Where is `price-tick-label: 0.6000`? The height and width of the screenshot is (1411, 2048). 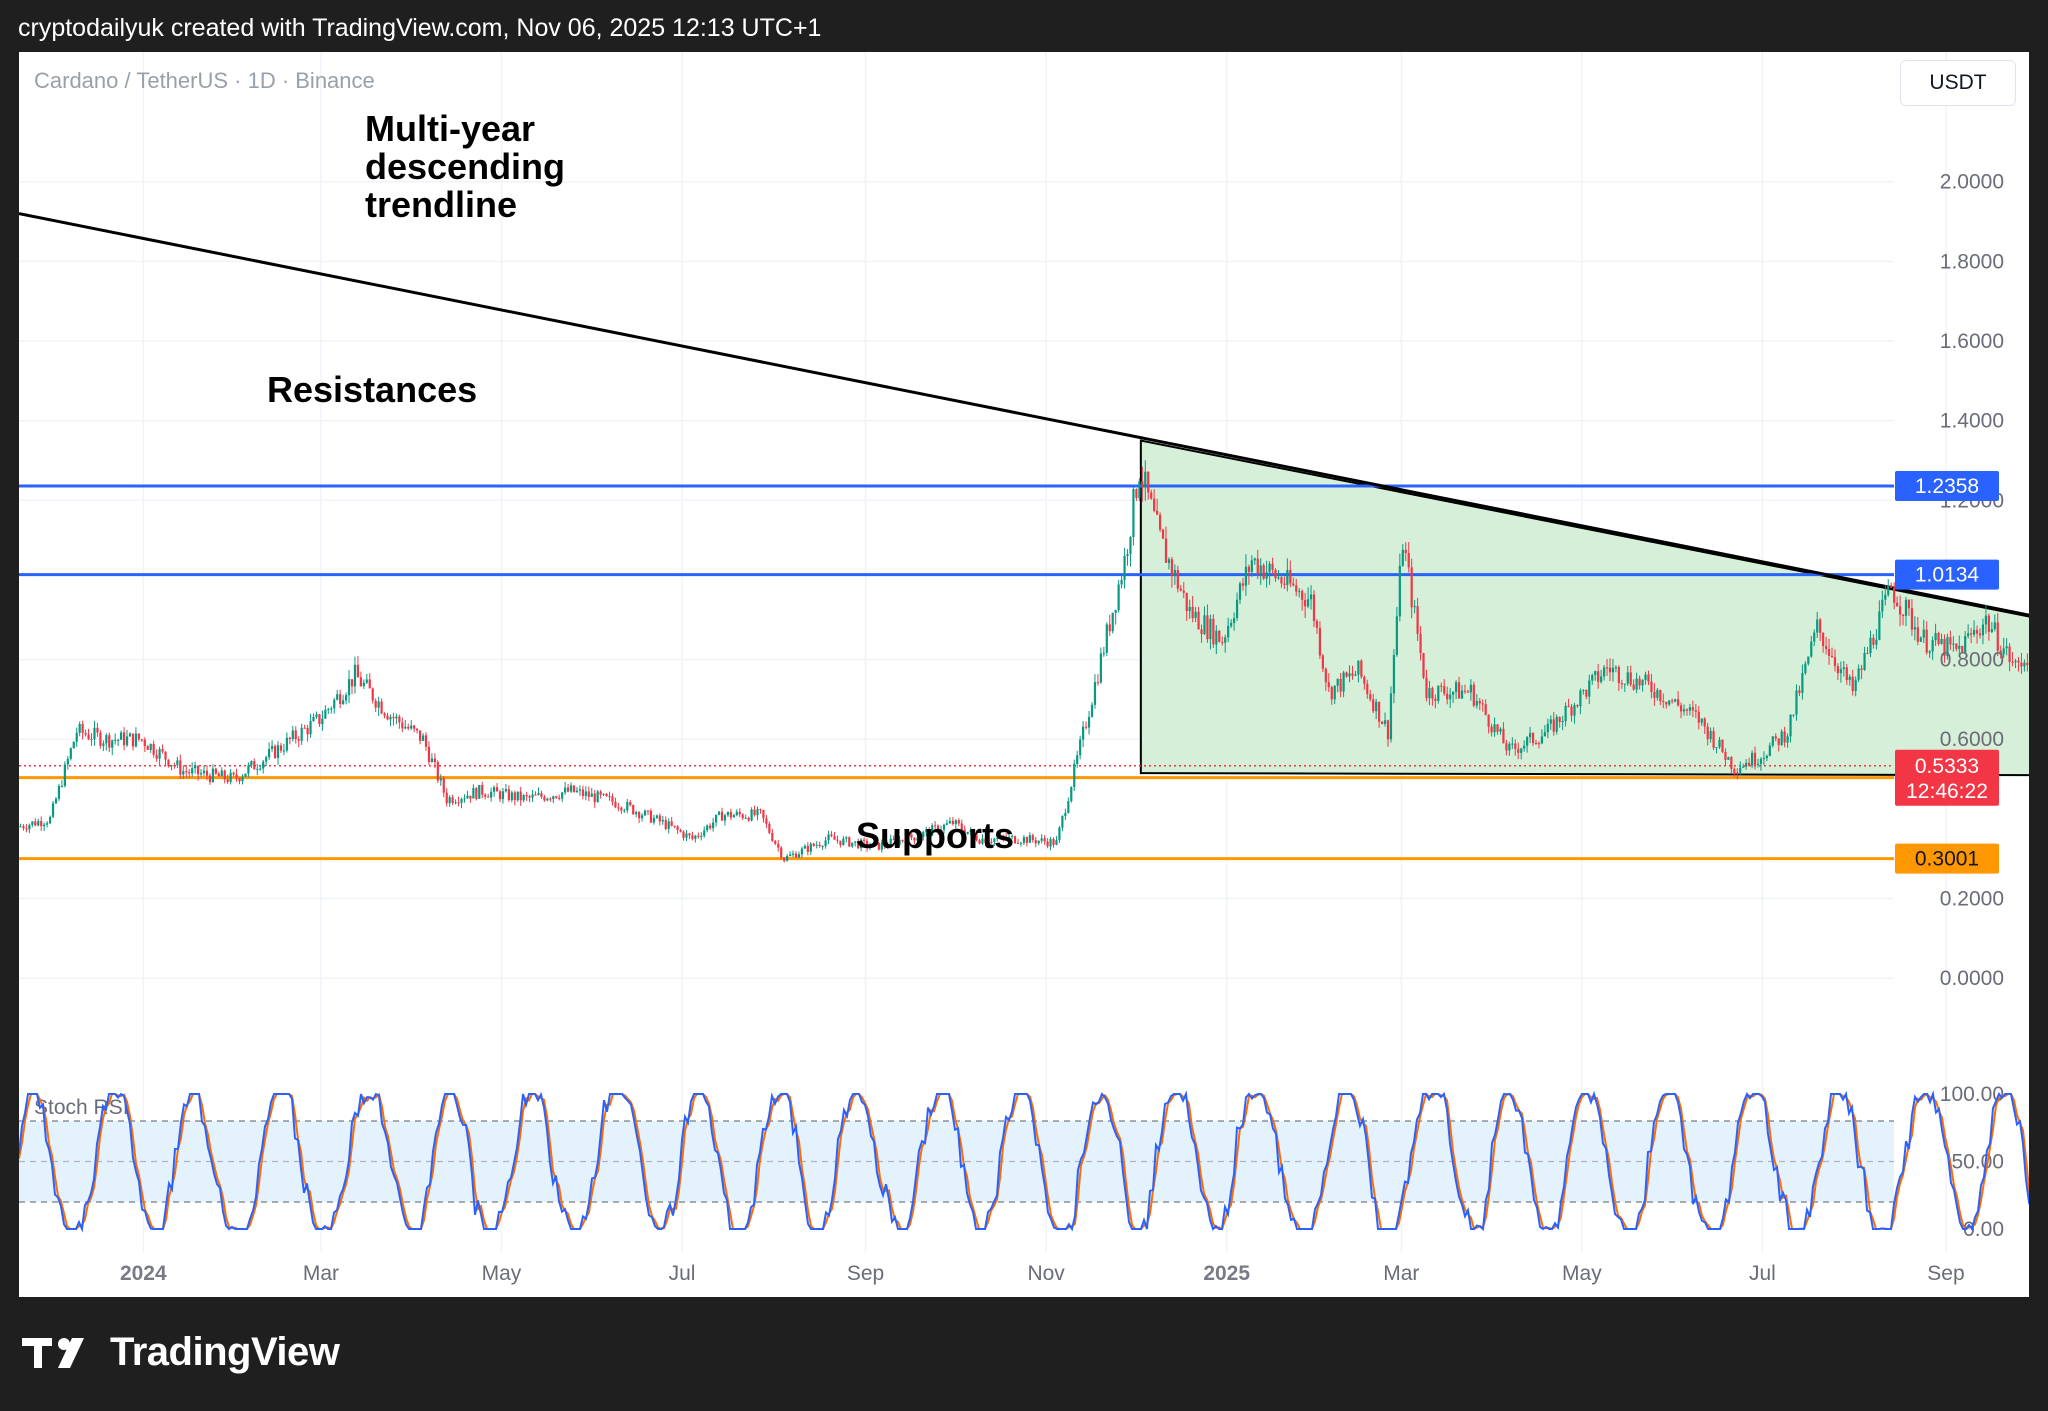
price-tick-label: 0.6000 is located at coordinates (1972, 739).